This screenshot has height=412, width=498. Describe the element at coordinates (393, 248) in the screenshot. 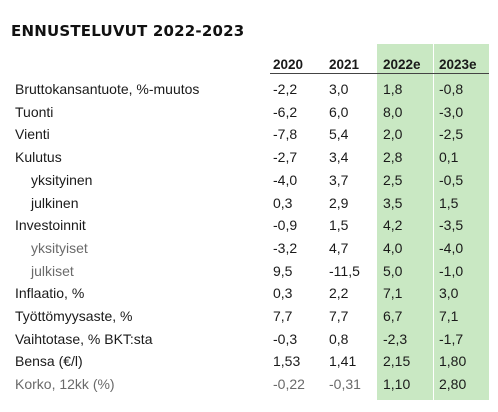

I see `cell-2022e: 4,0` at that location.